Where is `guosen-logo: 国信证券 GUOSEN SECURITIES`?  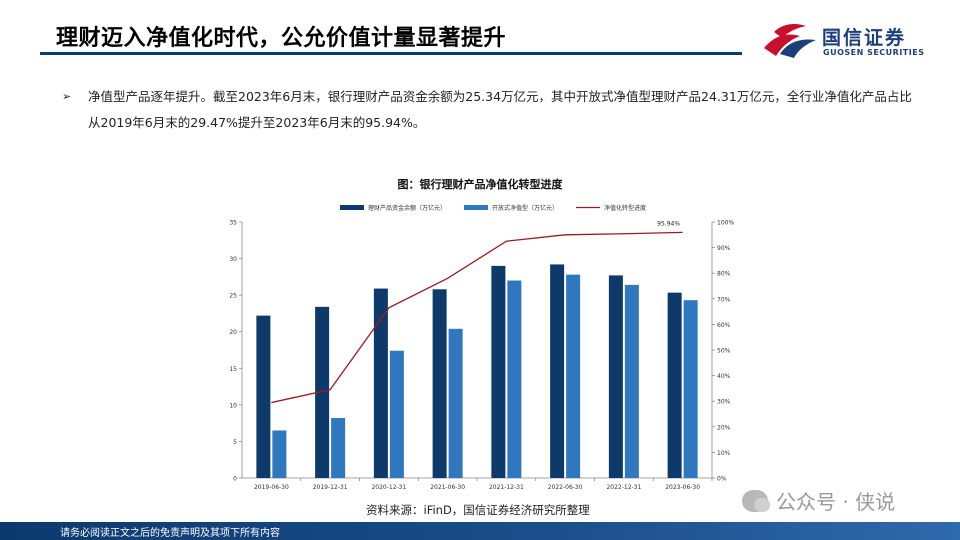 guosen-logo: 国信证券 GUOSEN SECURITIES is located at coordinates (855, 41).